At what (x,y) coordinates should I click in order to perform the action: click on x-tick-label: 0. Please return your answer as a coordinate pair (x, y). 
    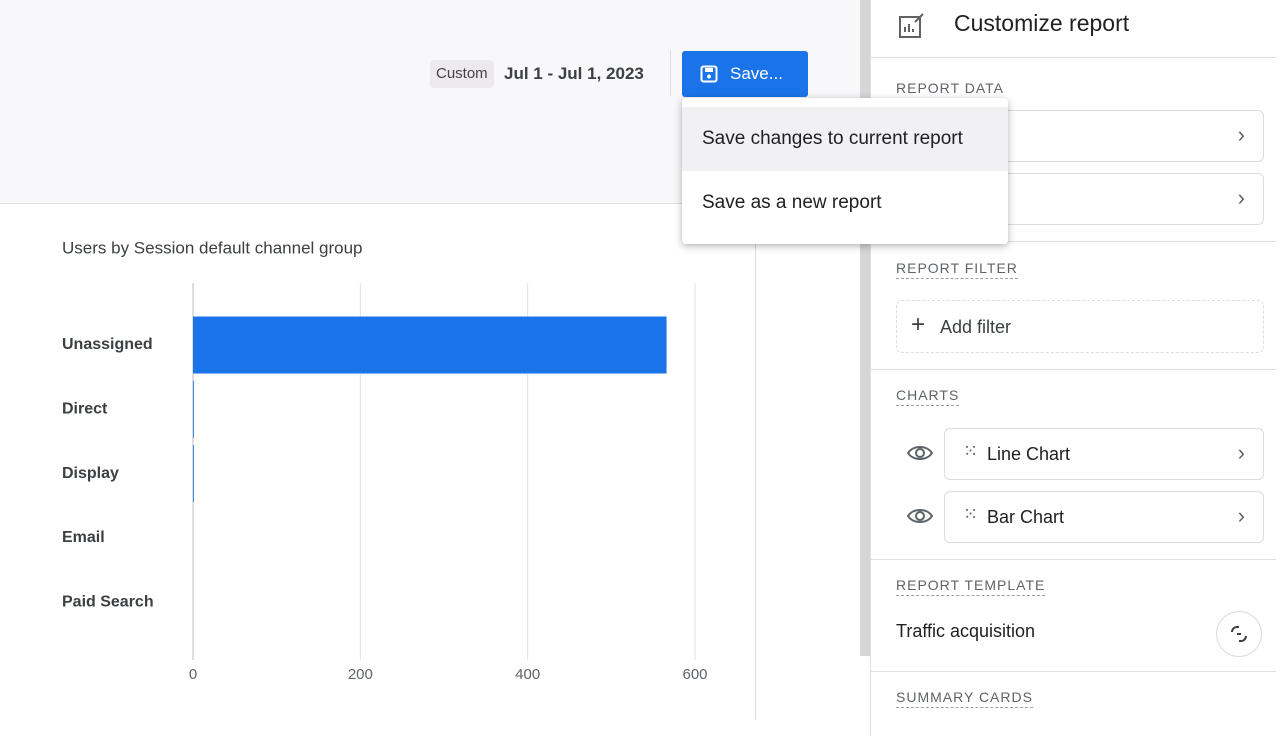
    Looking at the image, I should click on (193, 674).